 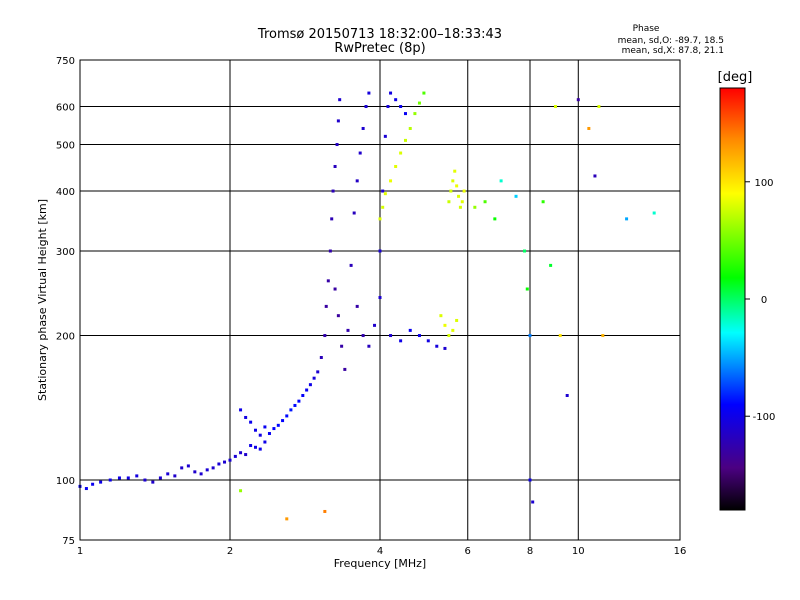 What do you see at coordinates (65, 337) in the screenshot?
I see `y-tick-label: 200` at bounding box center [65, 337].